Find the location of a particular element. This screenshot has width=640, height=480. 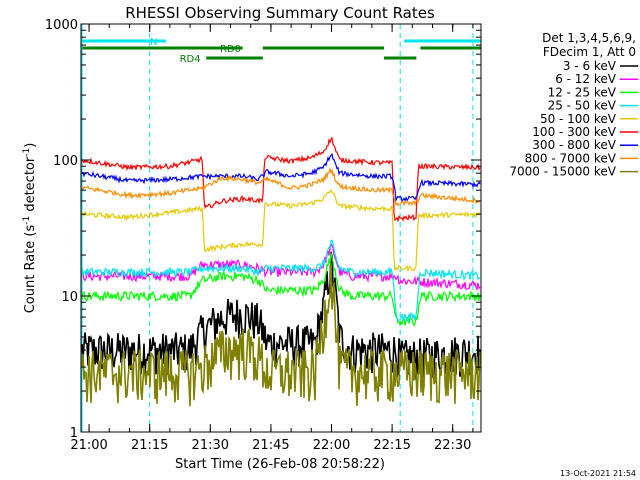

legend-header-line1: Det 1,3,4,5,6,9, is located at coordinates (589, 38).